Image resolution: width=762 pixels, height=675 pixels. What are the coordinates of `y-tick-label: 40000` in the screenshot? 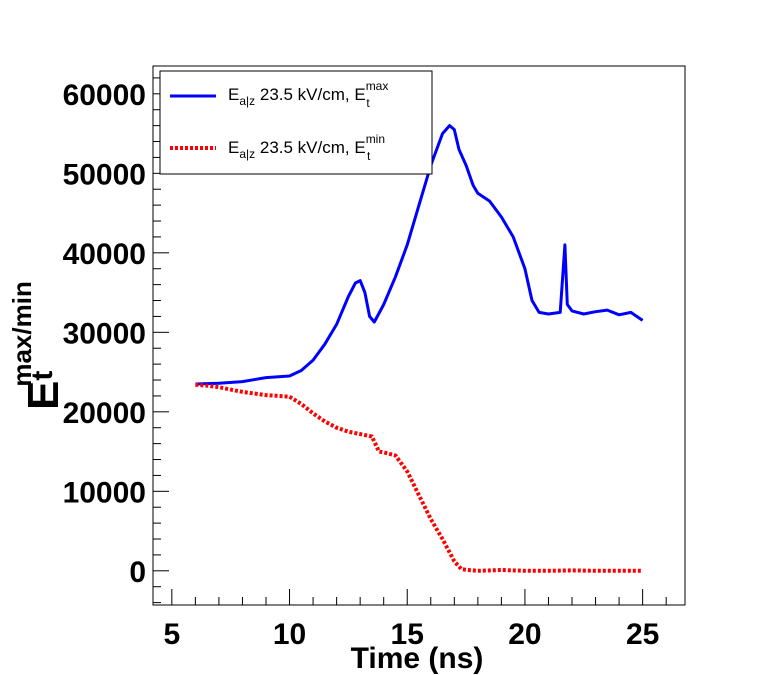 It's located at (104, 254).